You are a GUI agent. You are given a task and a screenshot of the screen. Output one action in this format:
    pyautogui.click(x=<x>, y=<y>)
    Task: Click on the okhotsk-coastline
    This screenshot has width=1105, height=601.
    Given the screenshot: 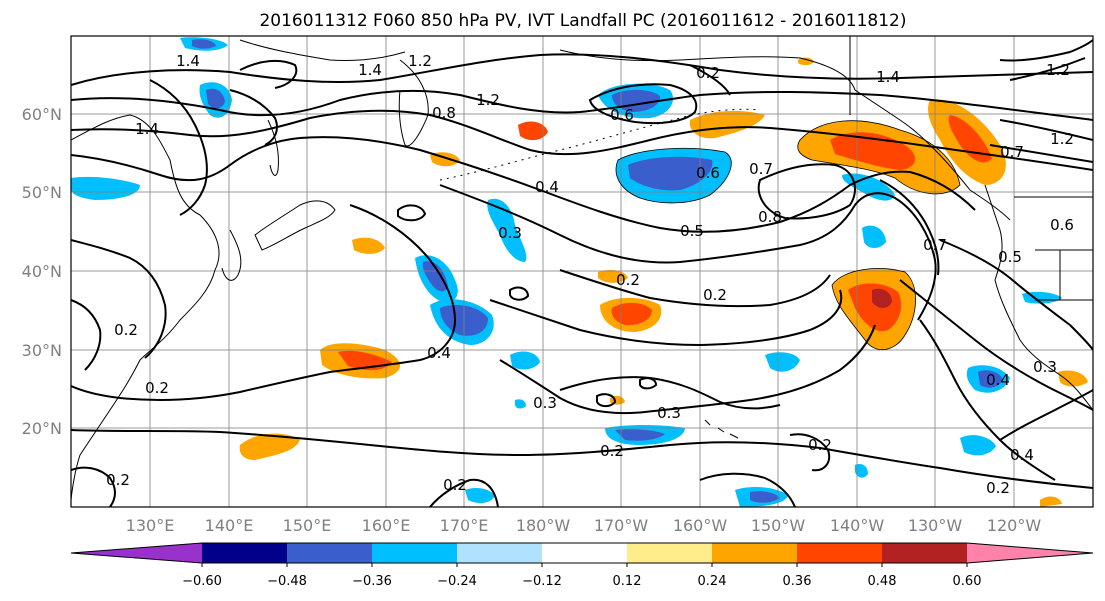 What is the action you would take?
    pyautogui.click(x=322, y=50)
    